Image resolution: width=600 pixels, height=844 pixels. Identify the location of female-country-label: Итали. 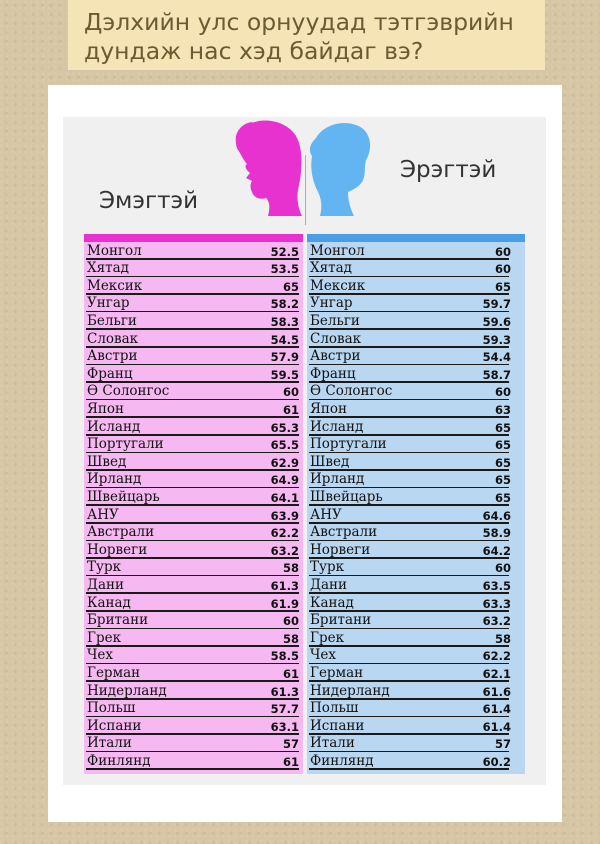
(109, 743).